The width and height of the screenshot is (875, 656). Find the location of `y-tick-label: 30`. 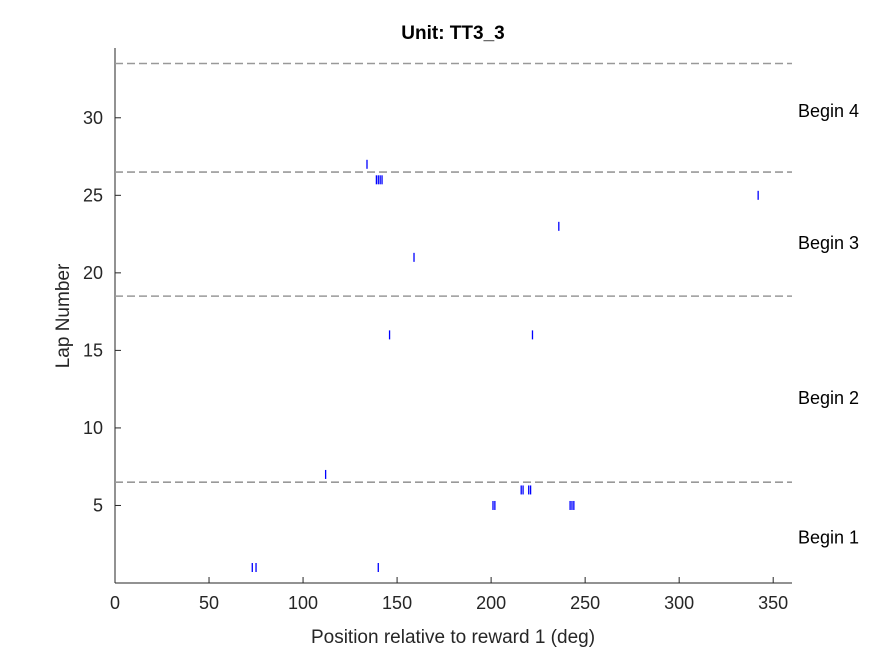

y-tick-label: 30 is located at coordinates (93, 118).